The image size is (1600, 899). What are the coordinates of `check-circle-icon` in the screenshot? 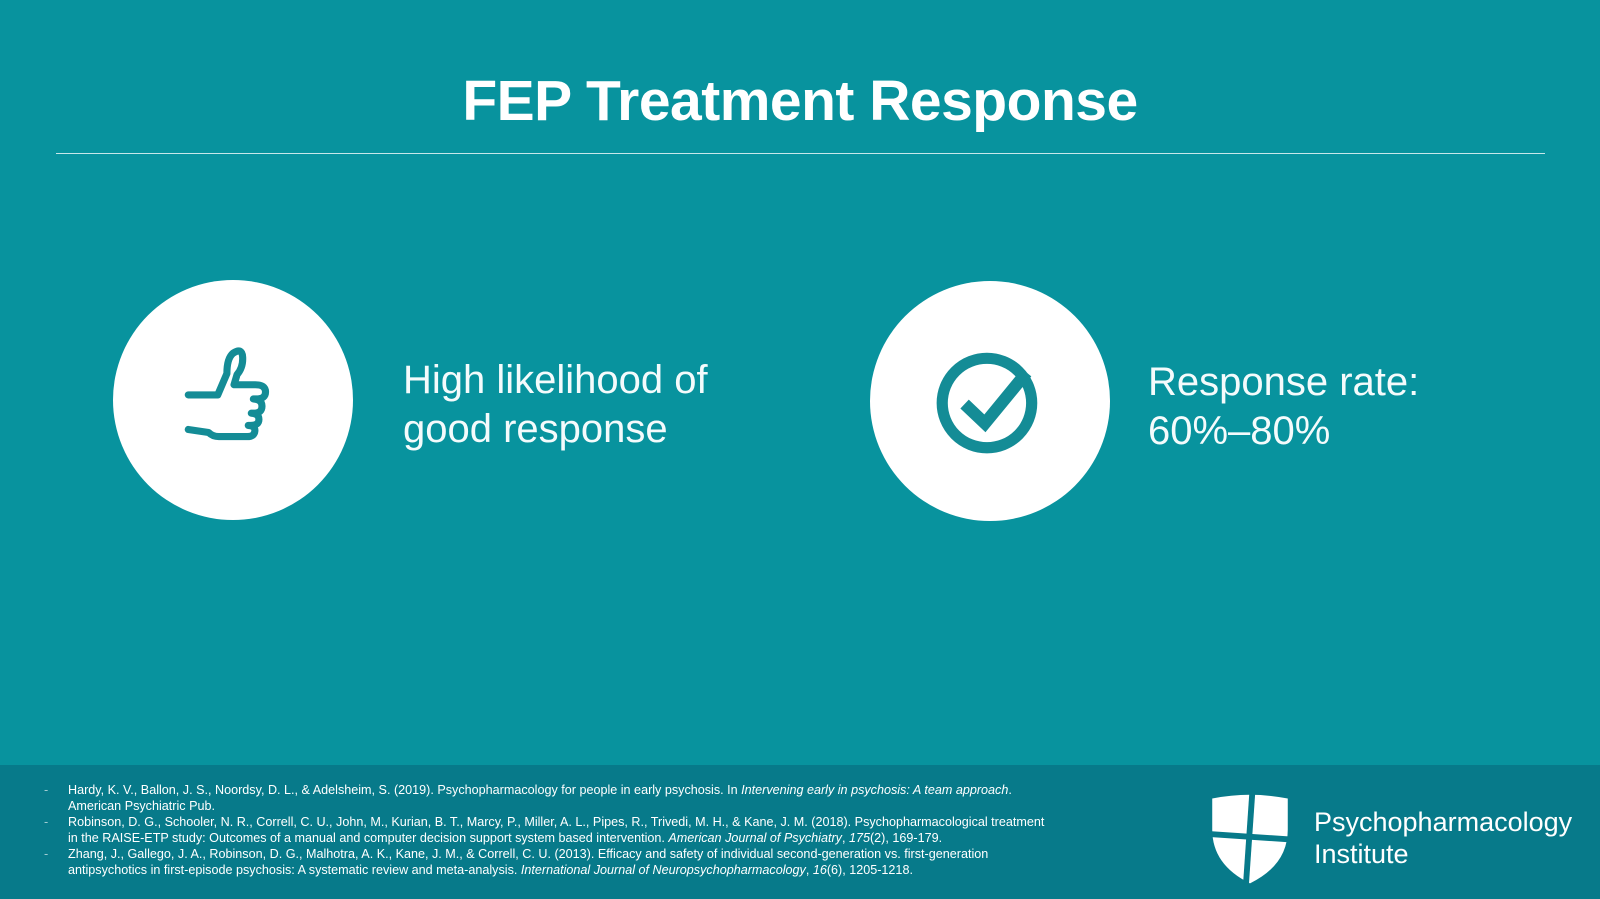 It's located at (987, 403).